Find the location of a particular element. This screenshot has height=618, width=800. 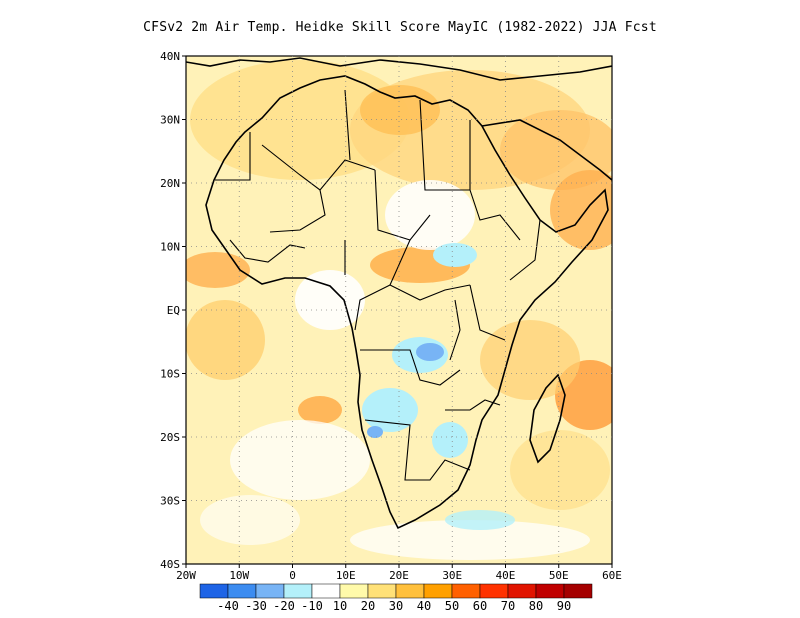

lon-label: 0 is located at coordinates (292, 575).